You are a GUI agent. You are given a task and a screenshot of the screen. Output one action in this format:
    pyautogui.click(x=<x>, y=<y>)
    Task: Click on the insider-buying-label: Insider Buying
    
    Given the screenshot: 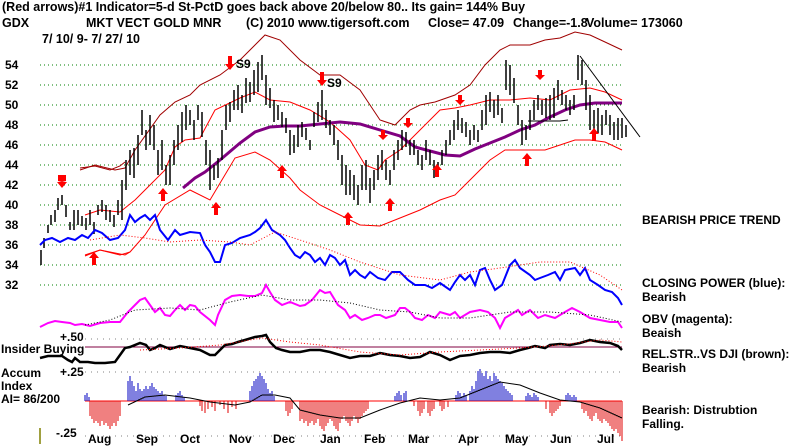 What is the action you would take?
    pyautogui.click(x=43, y=349)
    